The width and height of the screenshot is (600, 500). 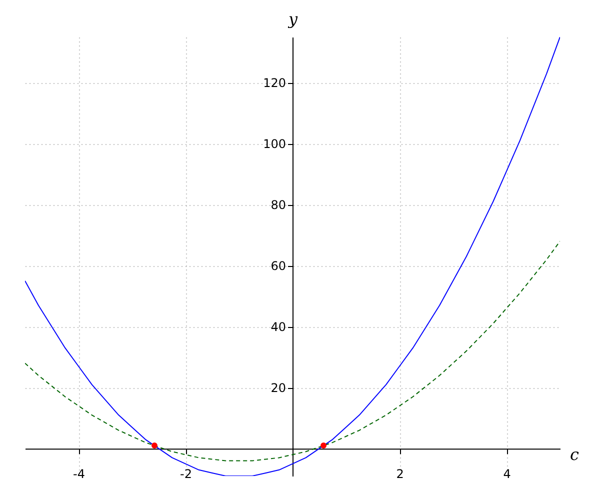 What do you see at coordinates (575, 454) in the screenshot?
I see `x-axis-title: c` at bounding box center [575, 454].